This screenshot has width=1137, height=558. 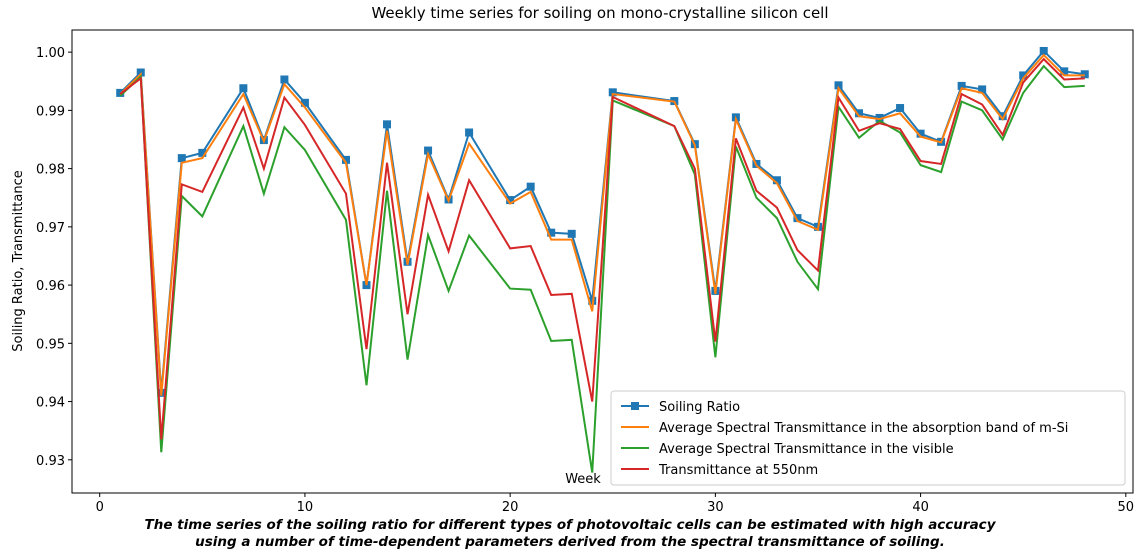 What do you see at coordinates (635, 406) in the screenshot?
I see `legend-marker` at bounding box center [635, 406].